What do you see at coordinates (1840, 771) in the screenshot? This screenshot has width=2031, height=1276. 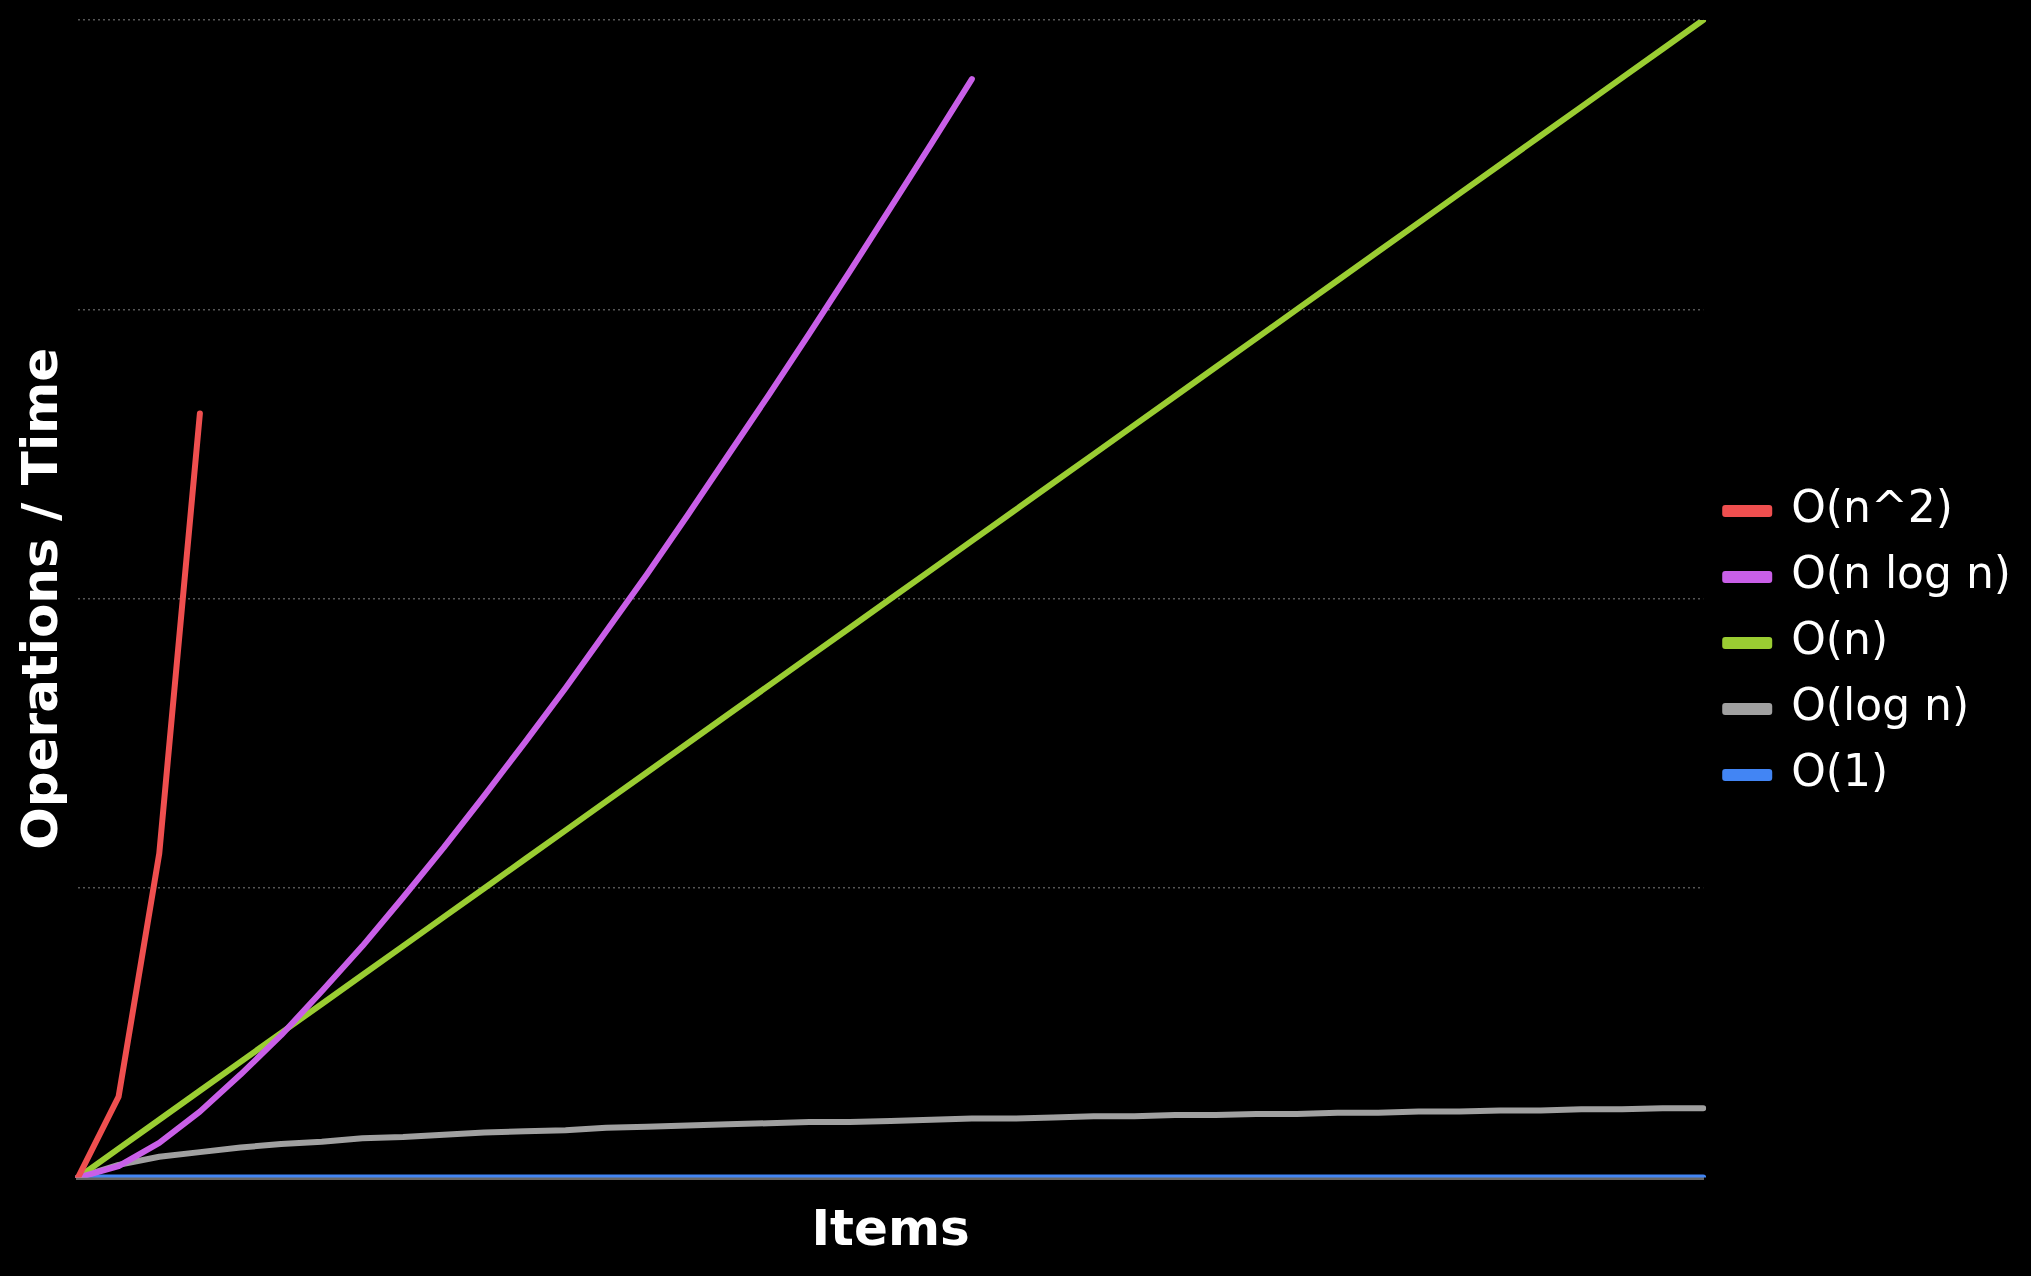 I see `legend-label: O(1)` at bounding box center [1840, 771].